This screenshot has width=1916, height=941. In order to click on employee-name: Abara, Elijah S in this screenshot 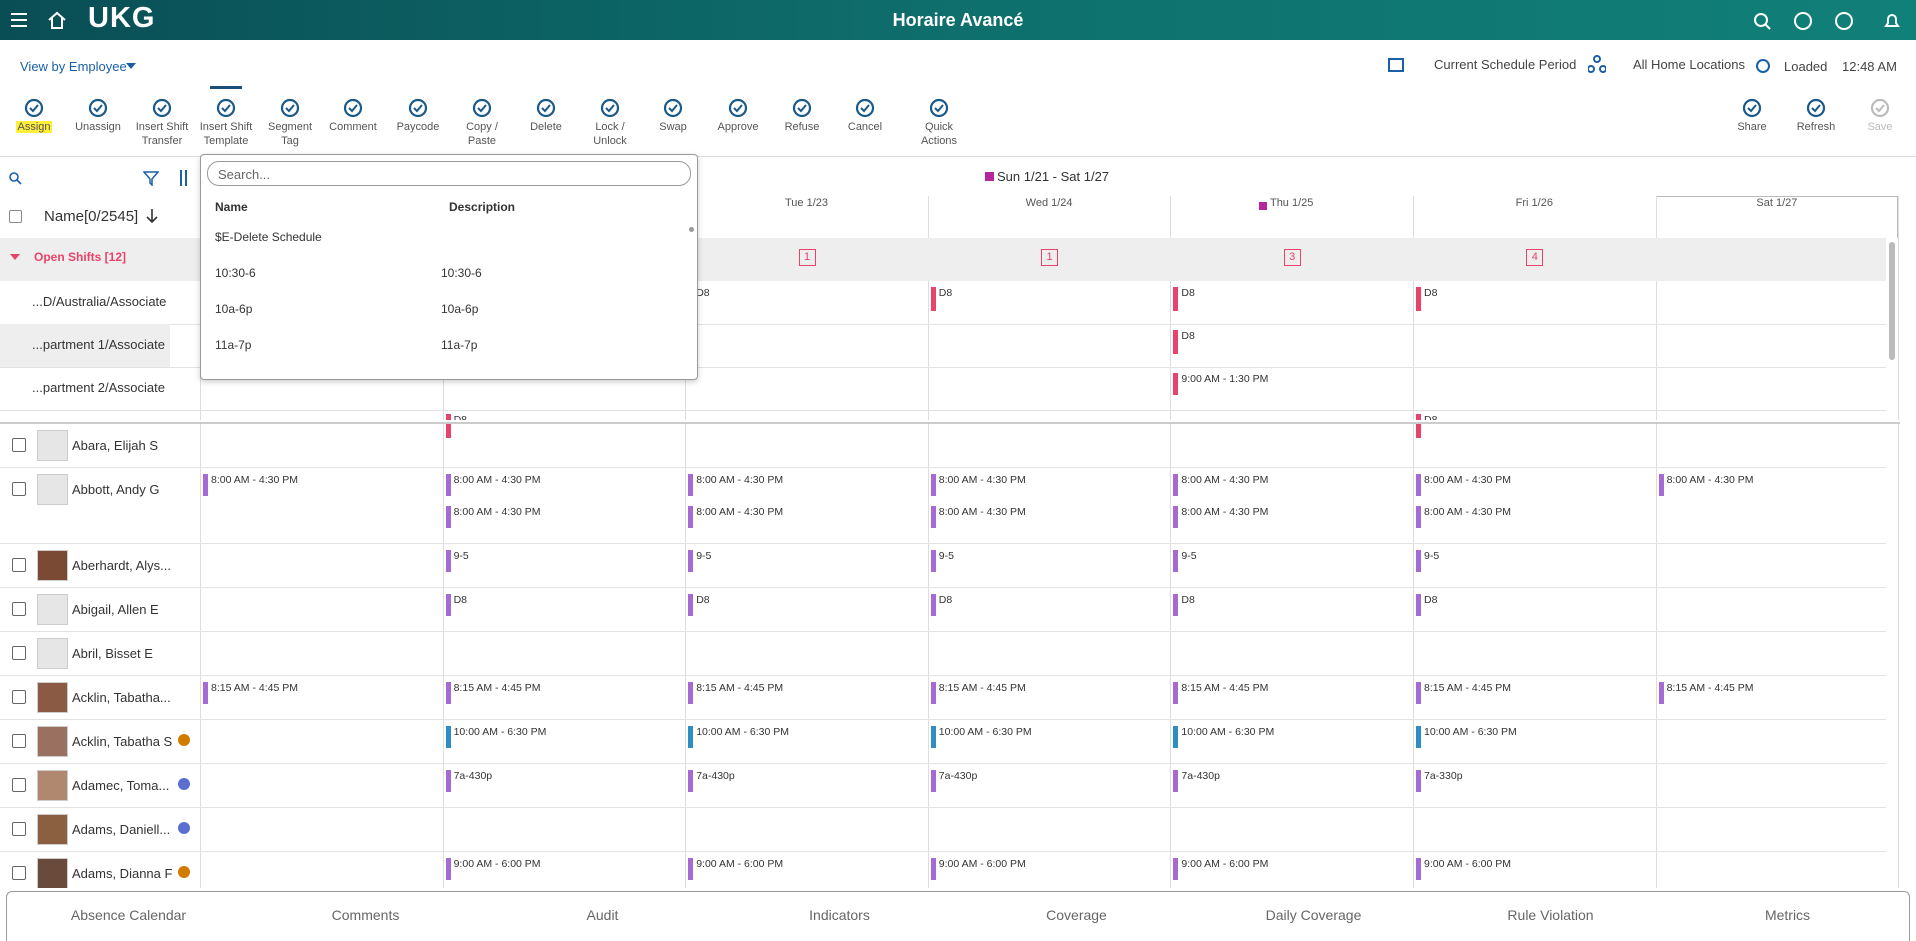, I will do `click(115, 445)`.